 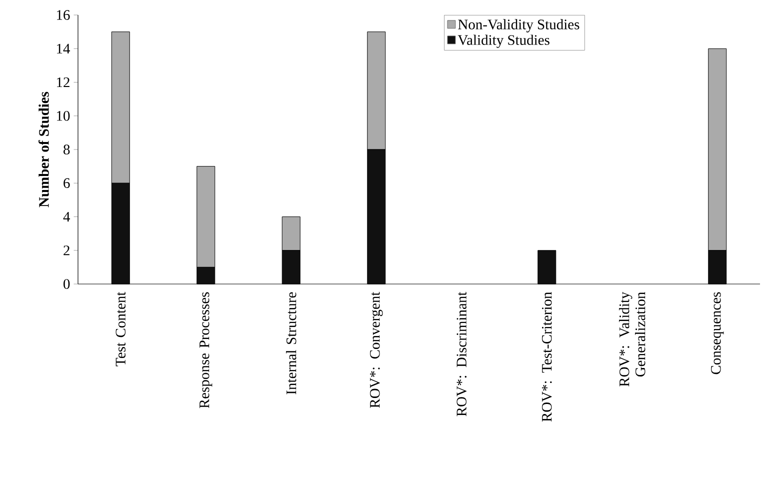 I want to click on y-tick-label: 0, so click(x=67, y=284).